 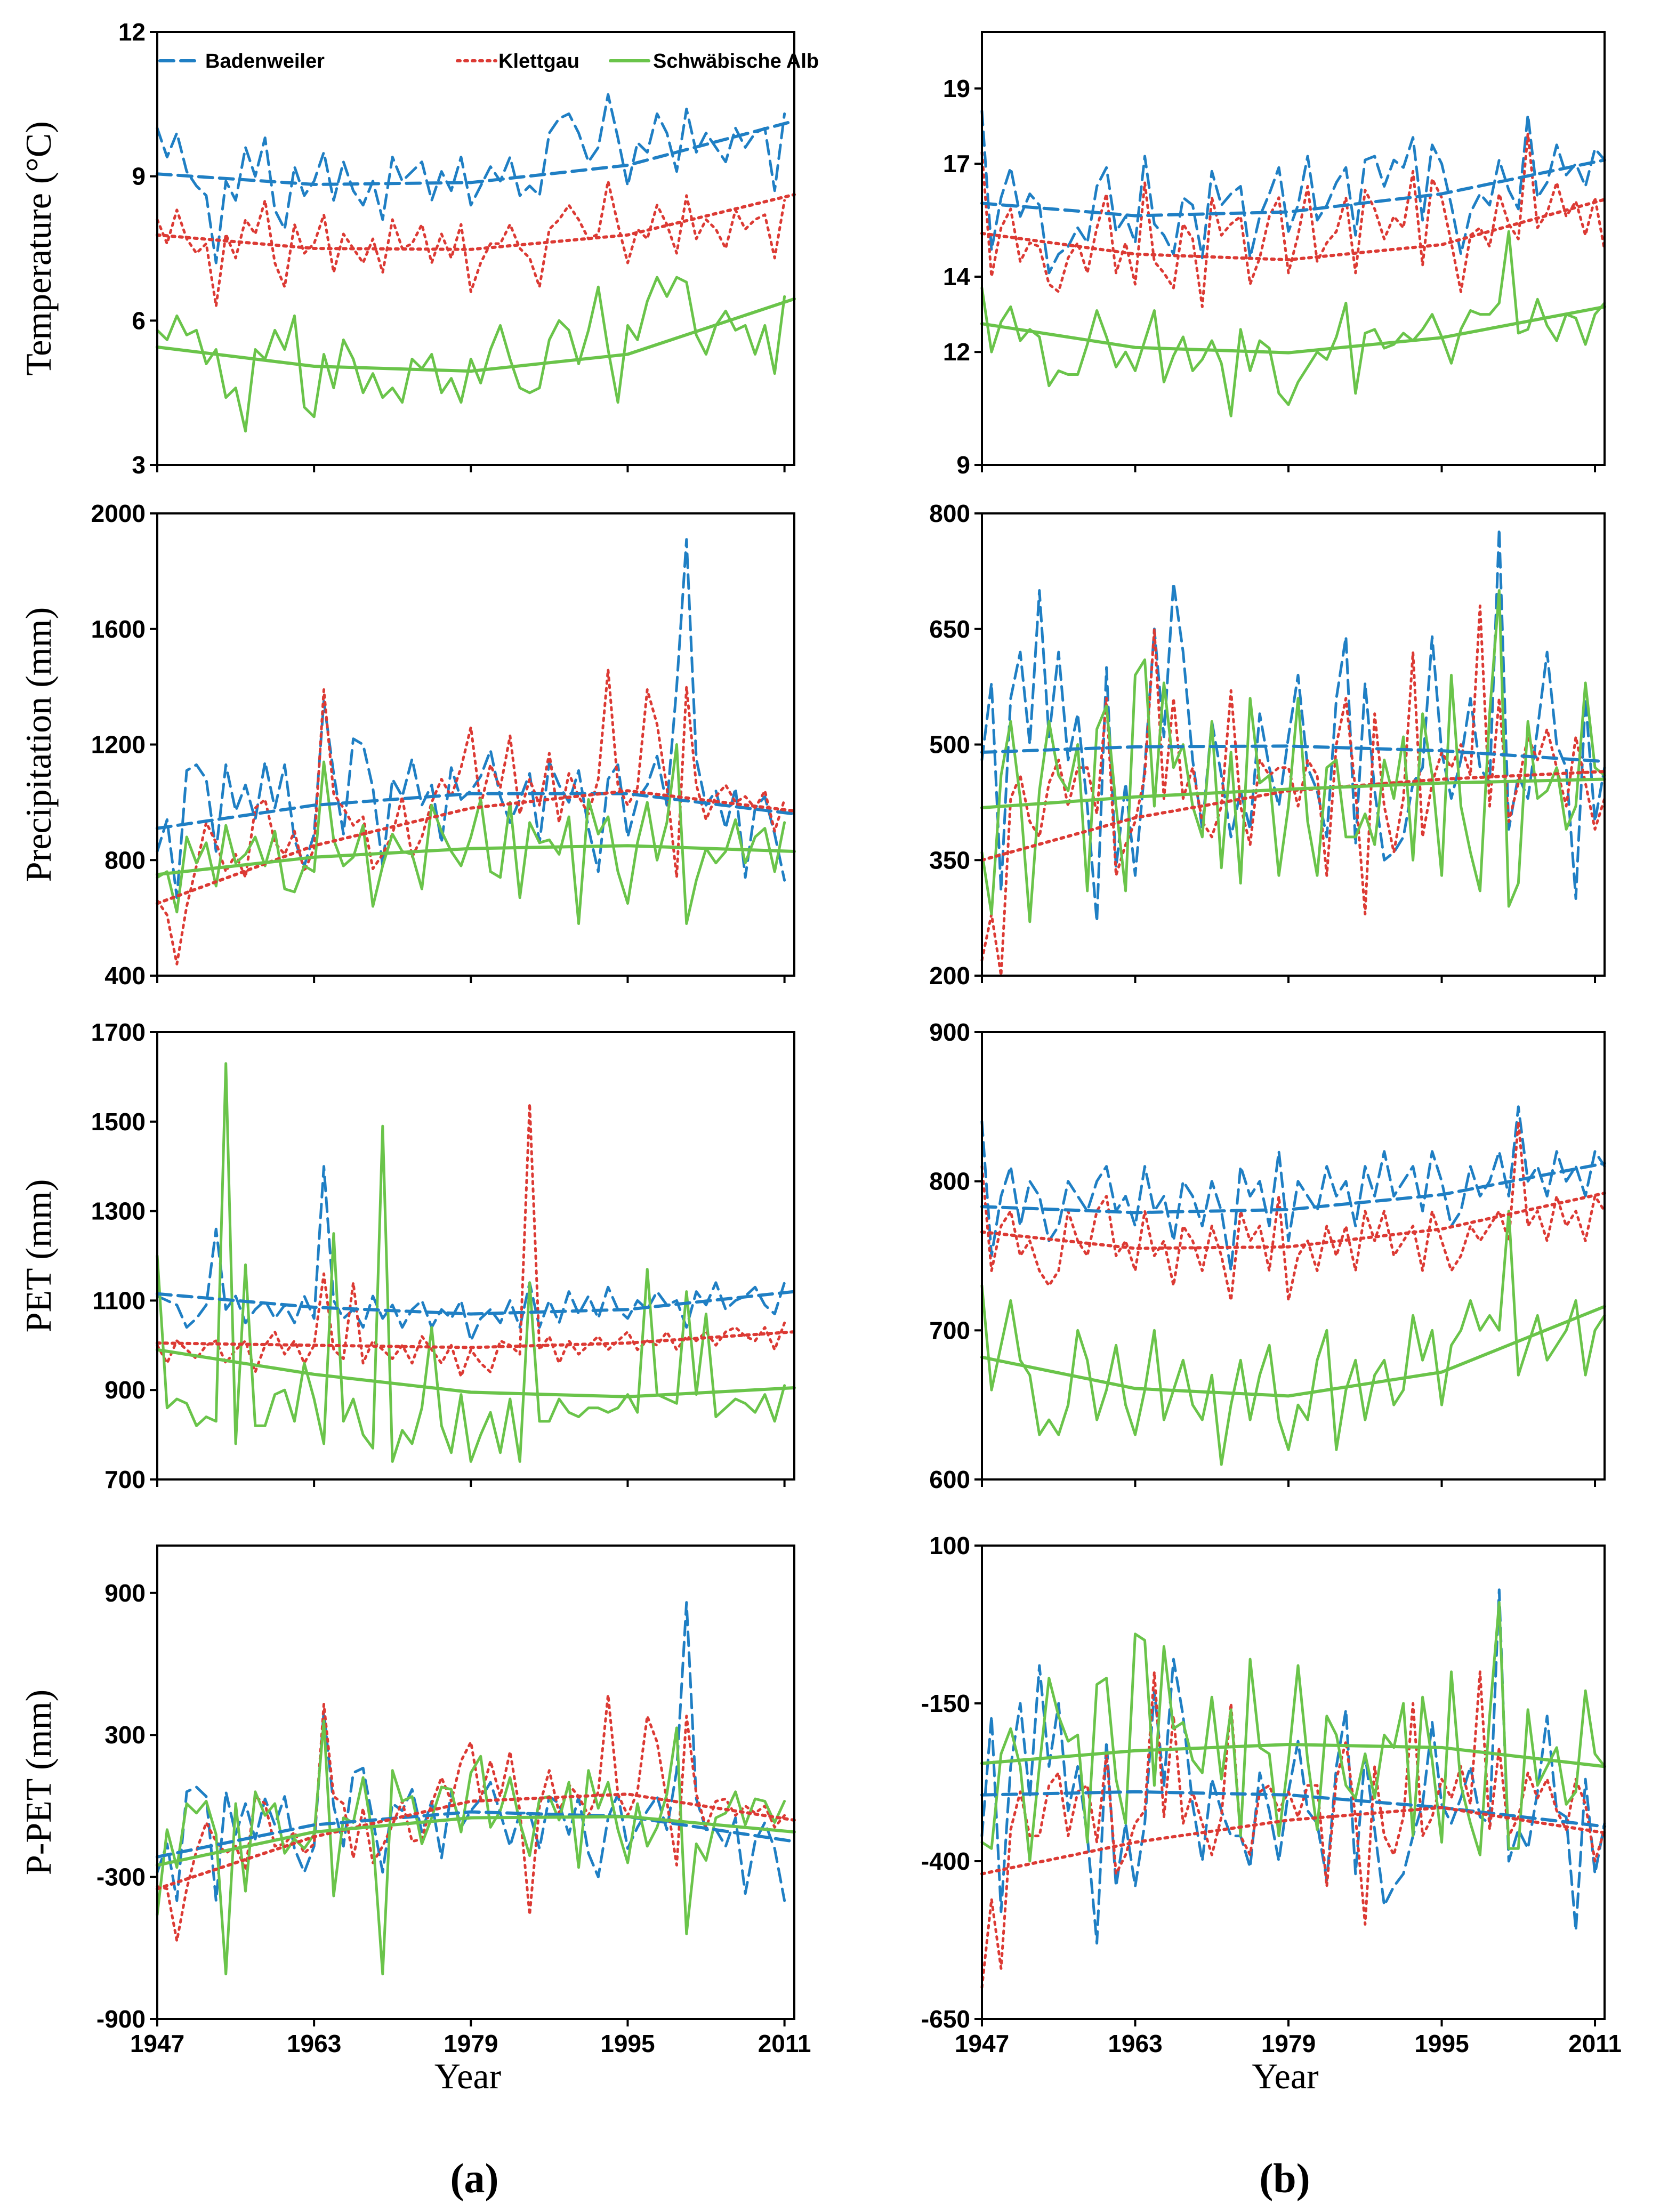 I want to click on y-tick-label: 1300, so click(x=119, y=1211).